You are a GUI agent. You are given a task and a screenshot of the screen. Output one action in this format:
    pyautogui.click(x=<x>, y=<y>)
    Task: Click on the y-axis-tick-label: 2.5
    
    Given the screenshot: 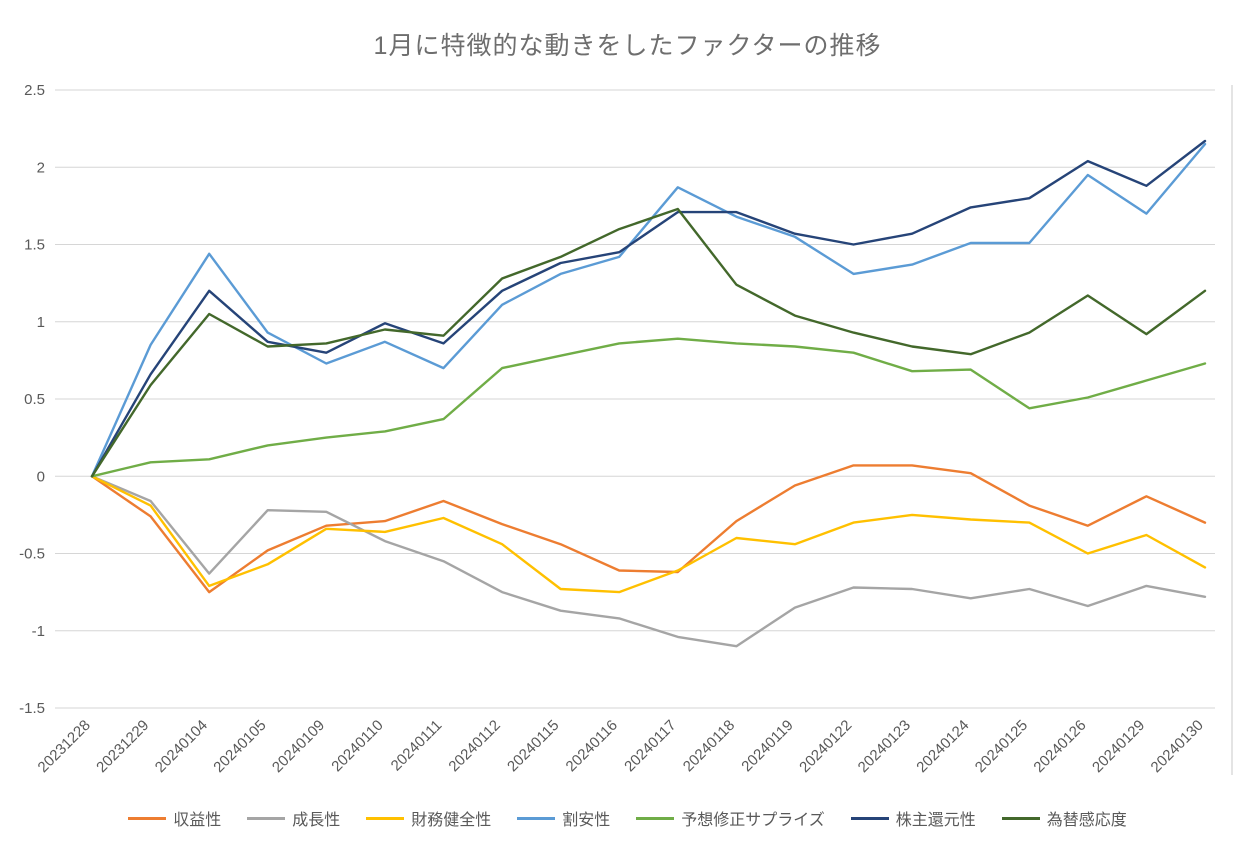 What is the action you would take?
    pyautogui.click(x=34, y=90)
    